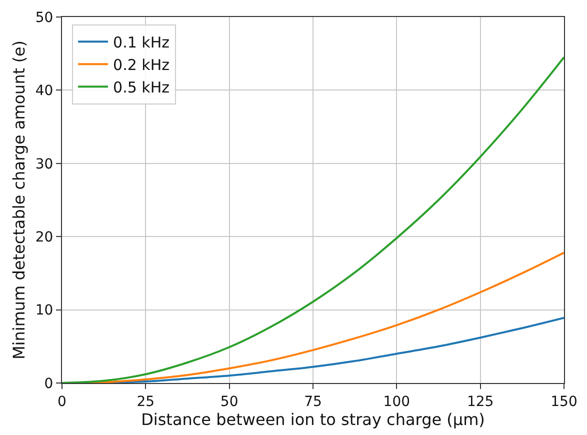  I want to click on x-tick-label: 25, so click(145, 402).